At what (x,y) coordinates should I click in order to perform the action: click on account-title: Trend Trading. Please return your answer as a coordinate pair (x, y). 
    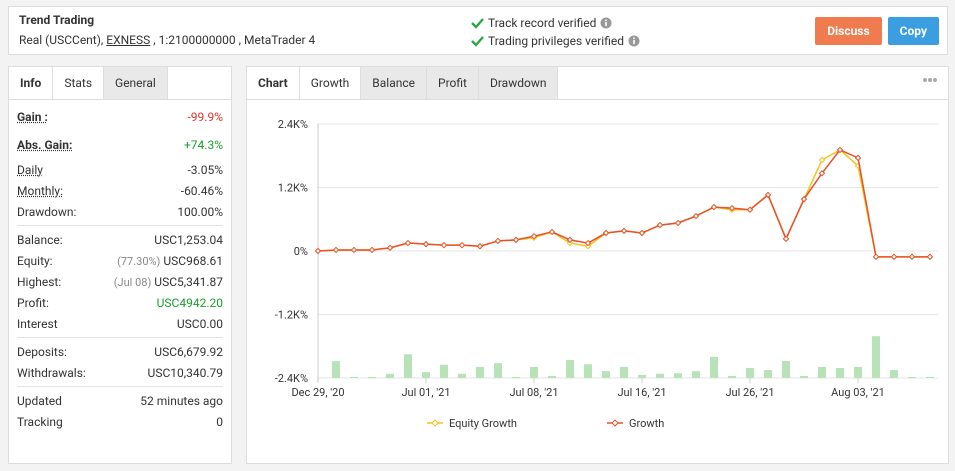
    Looking at the image, I should click on (57, 20).